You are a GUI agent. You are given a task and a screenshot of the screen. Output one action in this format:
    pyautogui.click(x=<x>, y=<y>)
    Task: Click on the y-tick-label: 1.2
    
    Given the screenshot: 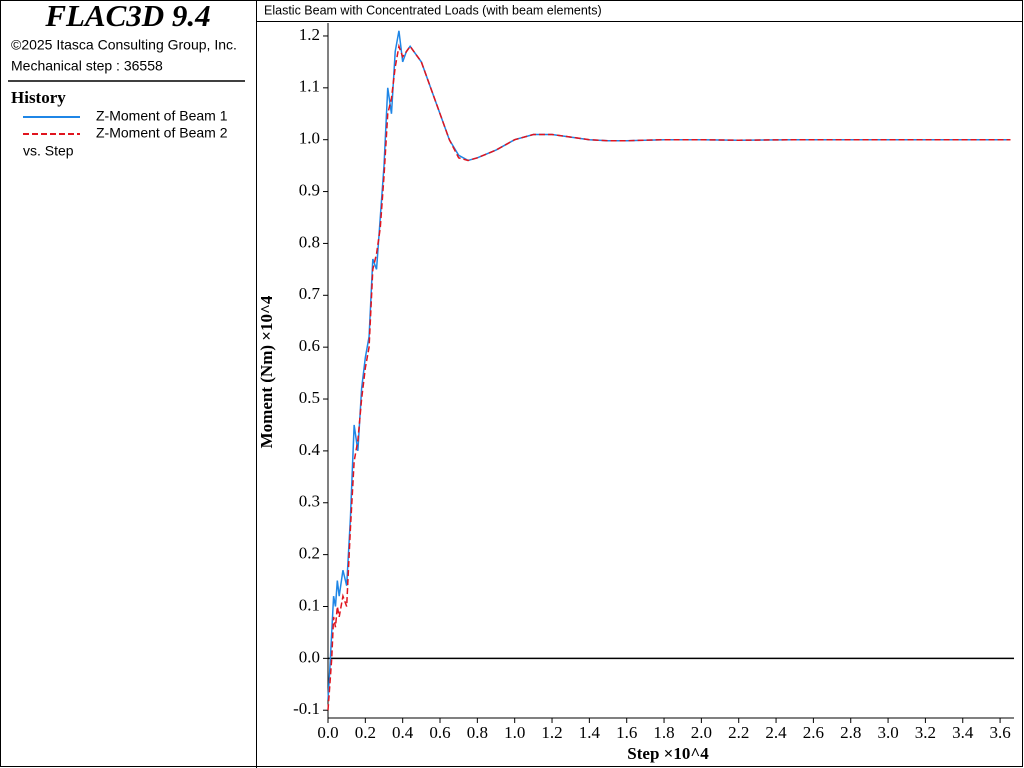 What is the action you would take?
    pyautogui.click(x=309, y=34)
    